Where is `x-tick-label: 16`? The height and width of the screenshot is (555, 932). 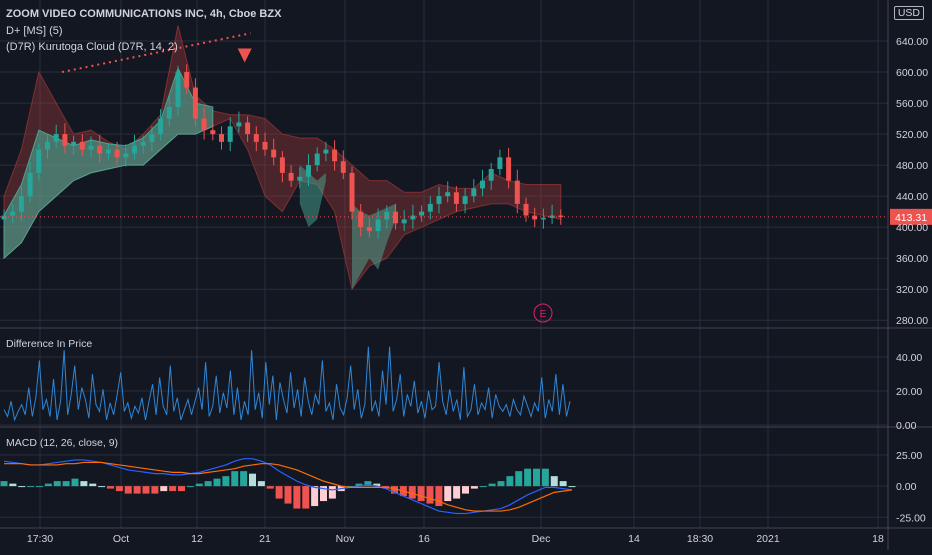
x-tick-label: 16 is located at coordinates (424, 539).